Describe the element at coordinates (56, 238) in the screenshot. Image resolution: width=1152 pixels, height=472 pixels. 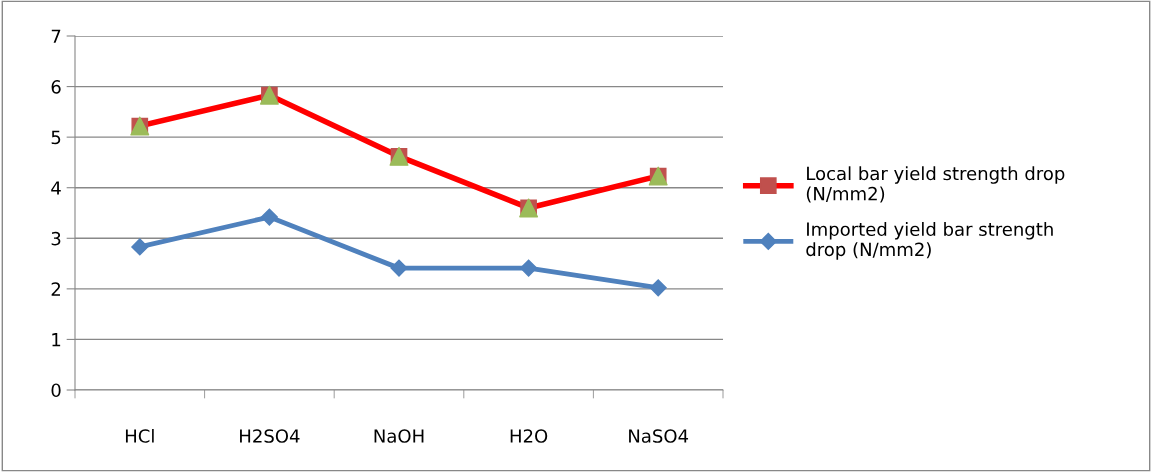
I see `y-tick-label: 3` at that location.